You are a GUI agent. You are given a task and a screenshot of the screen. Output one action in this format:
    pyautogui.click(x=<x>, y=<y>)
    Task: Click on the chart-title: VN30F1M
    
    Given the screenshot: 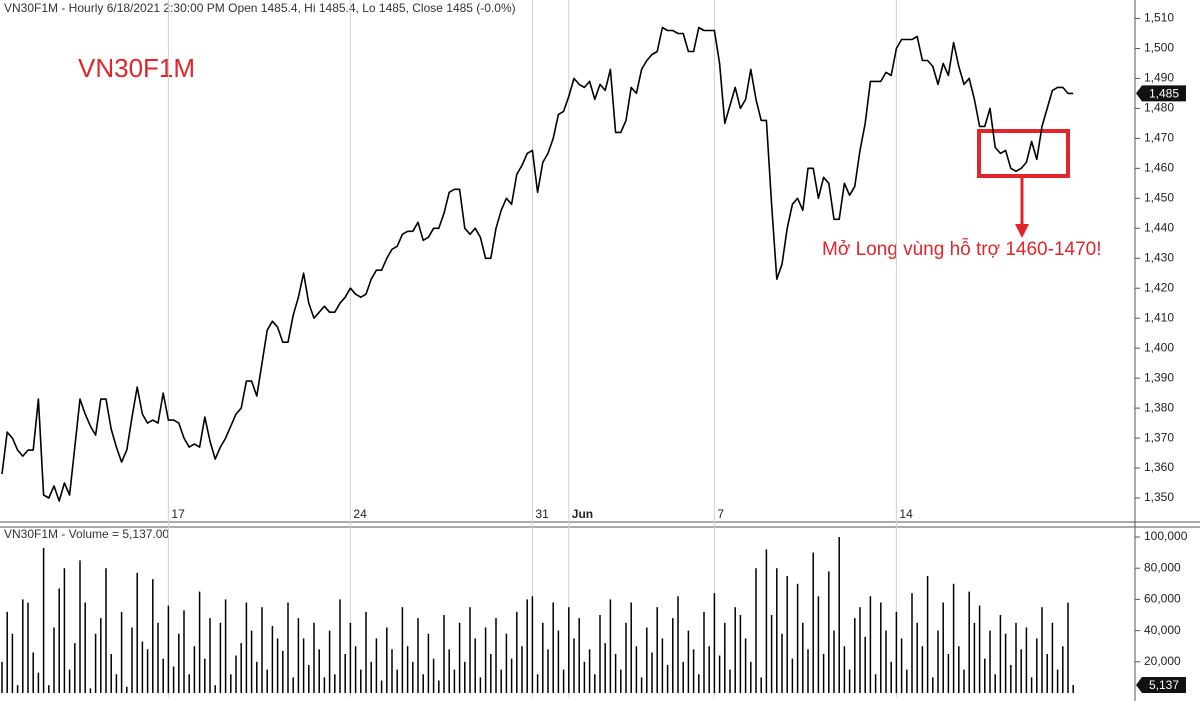 What is the action you would take?
    pyautogui.click(x=136, y=68)
    